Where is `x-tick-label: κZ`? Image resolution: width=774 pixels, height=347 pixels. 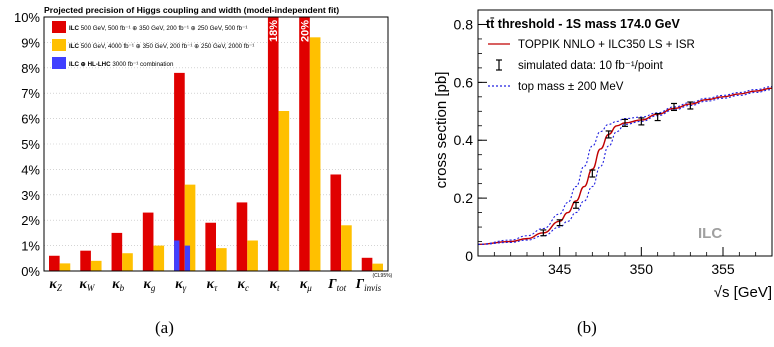 x-tick-label: κZ is located at coordinates (55, 285).